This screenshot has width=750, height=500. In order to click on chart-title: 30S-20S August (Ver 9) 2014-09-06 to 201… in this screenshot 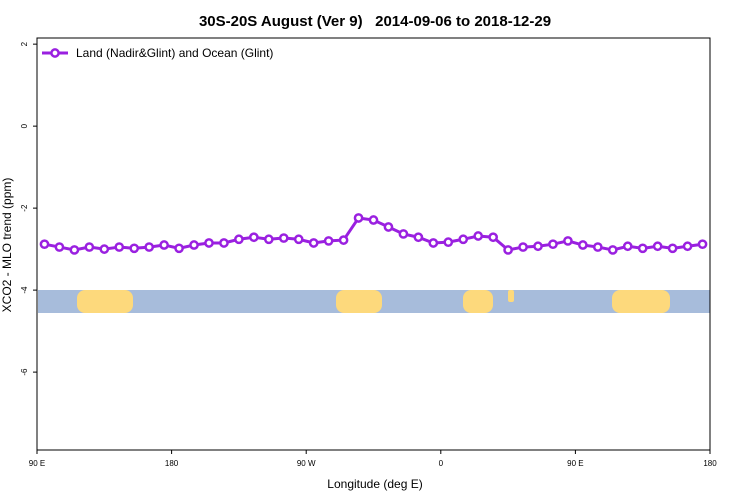, I will do `click(375, 21)`.